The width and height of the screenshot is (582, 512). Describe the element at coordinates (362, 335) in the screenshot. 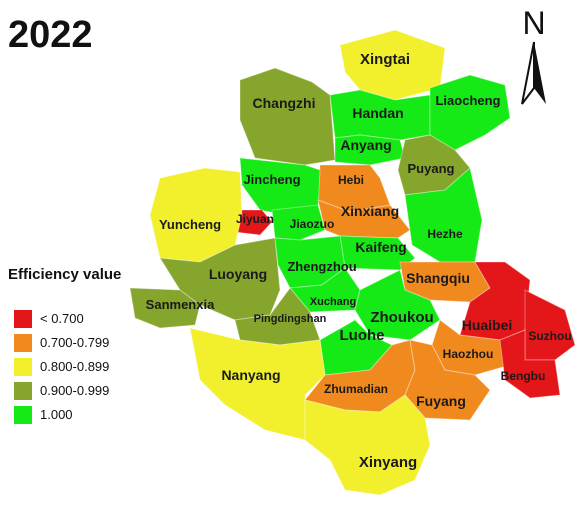

I see `city-label-luohe: Luohe` at that location.